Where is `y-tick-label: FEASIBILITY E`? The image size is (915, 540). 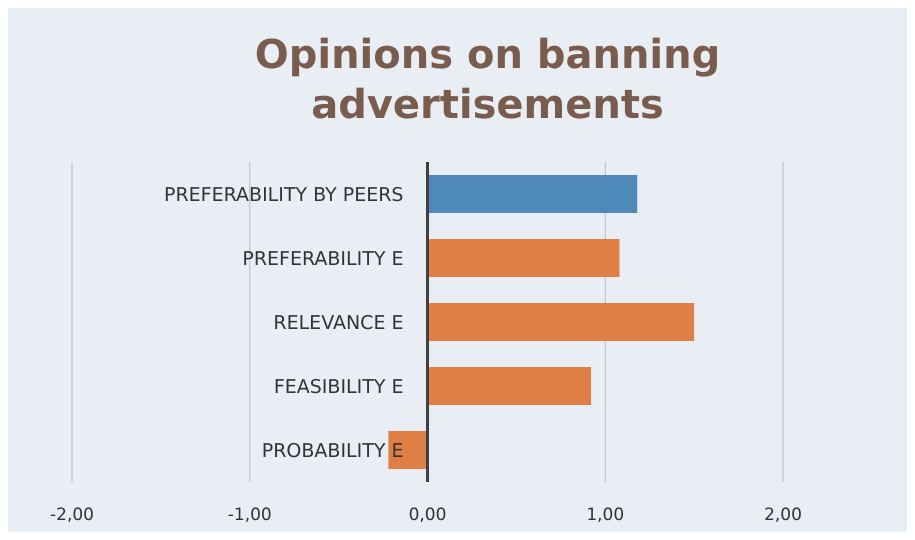 y-tick-label: FEASIBILITY E is located at coordinates (339, 387).